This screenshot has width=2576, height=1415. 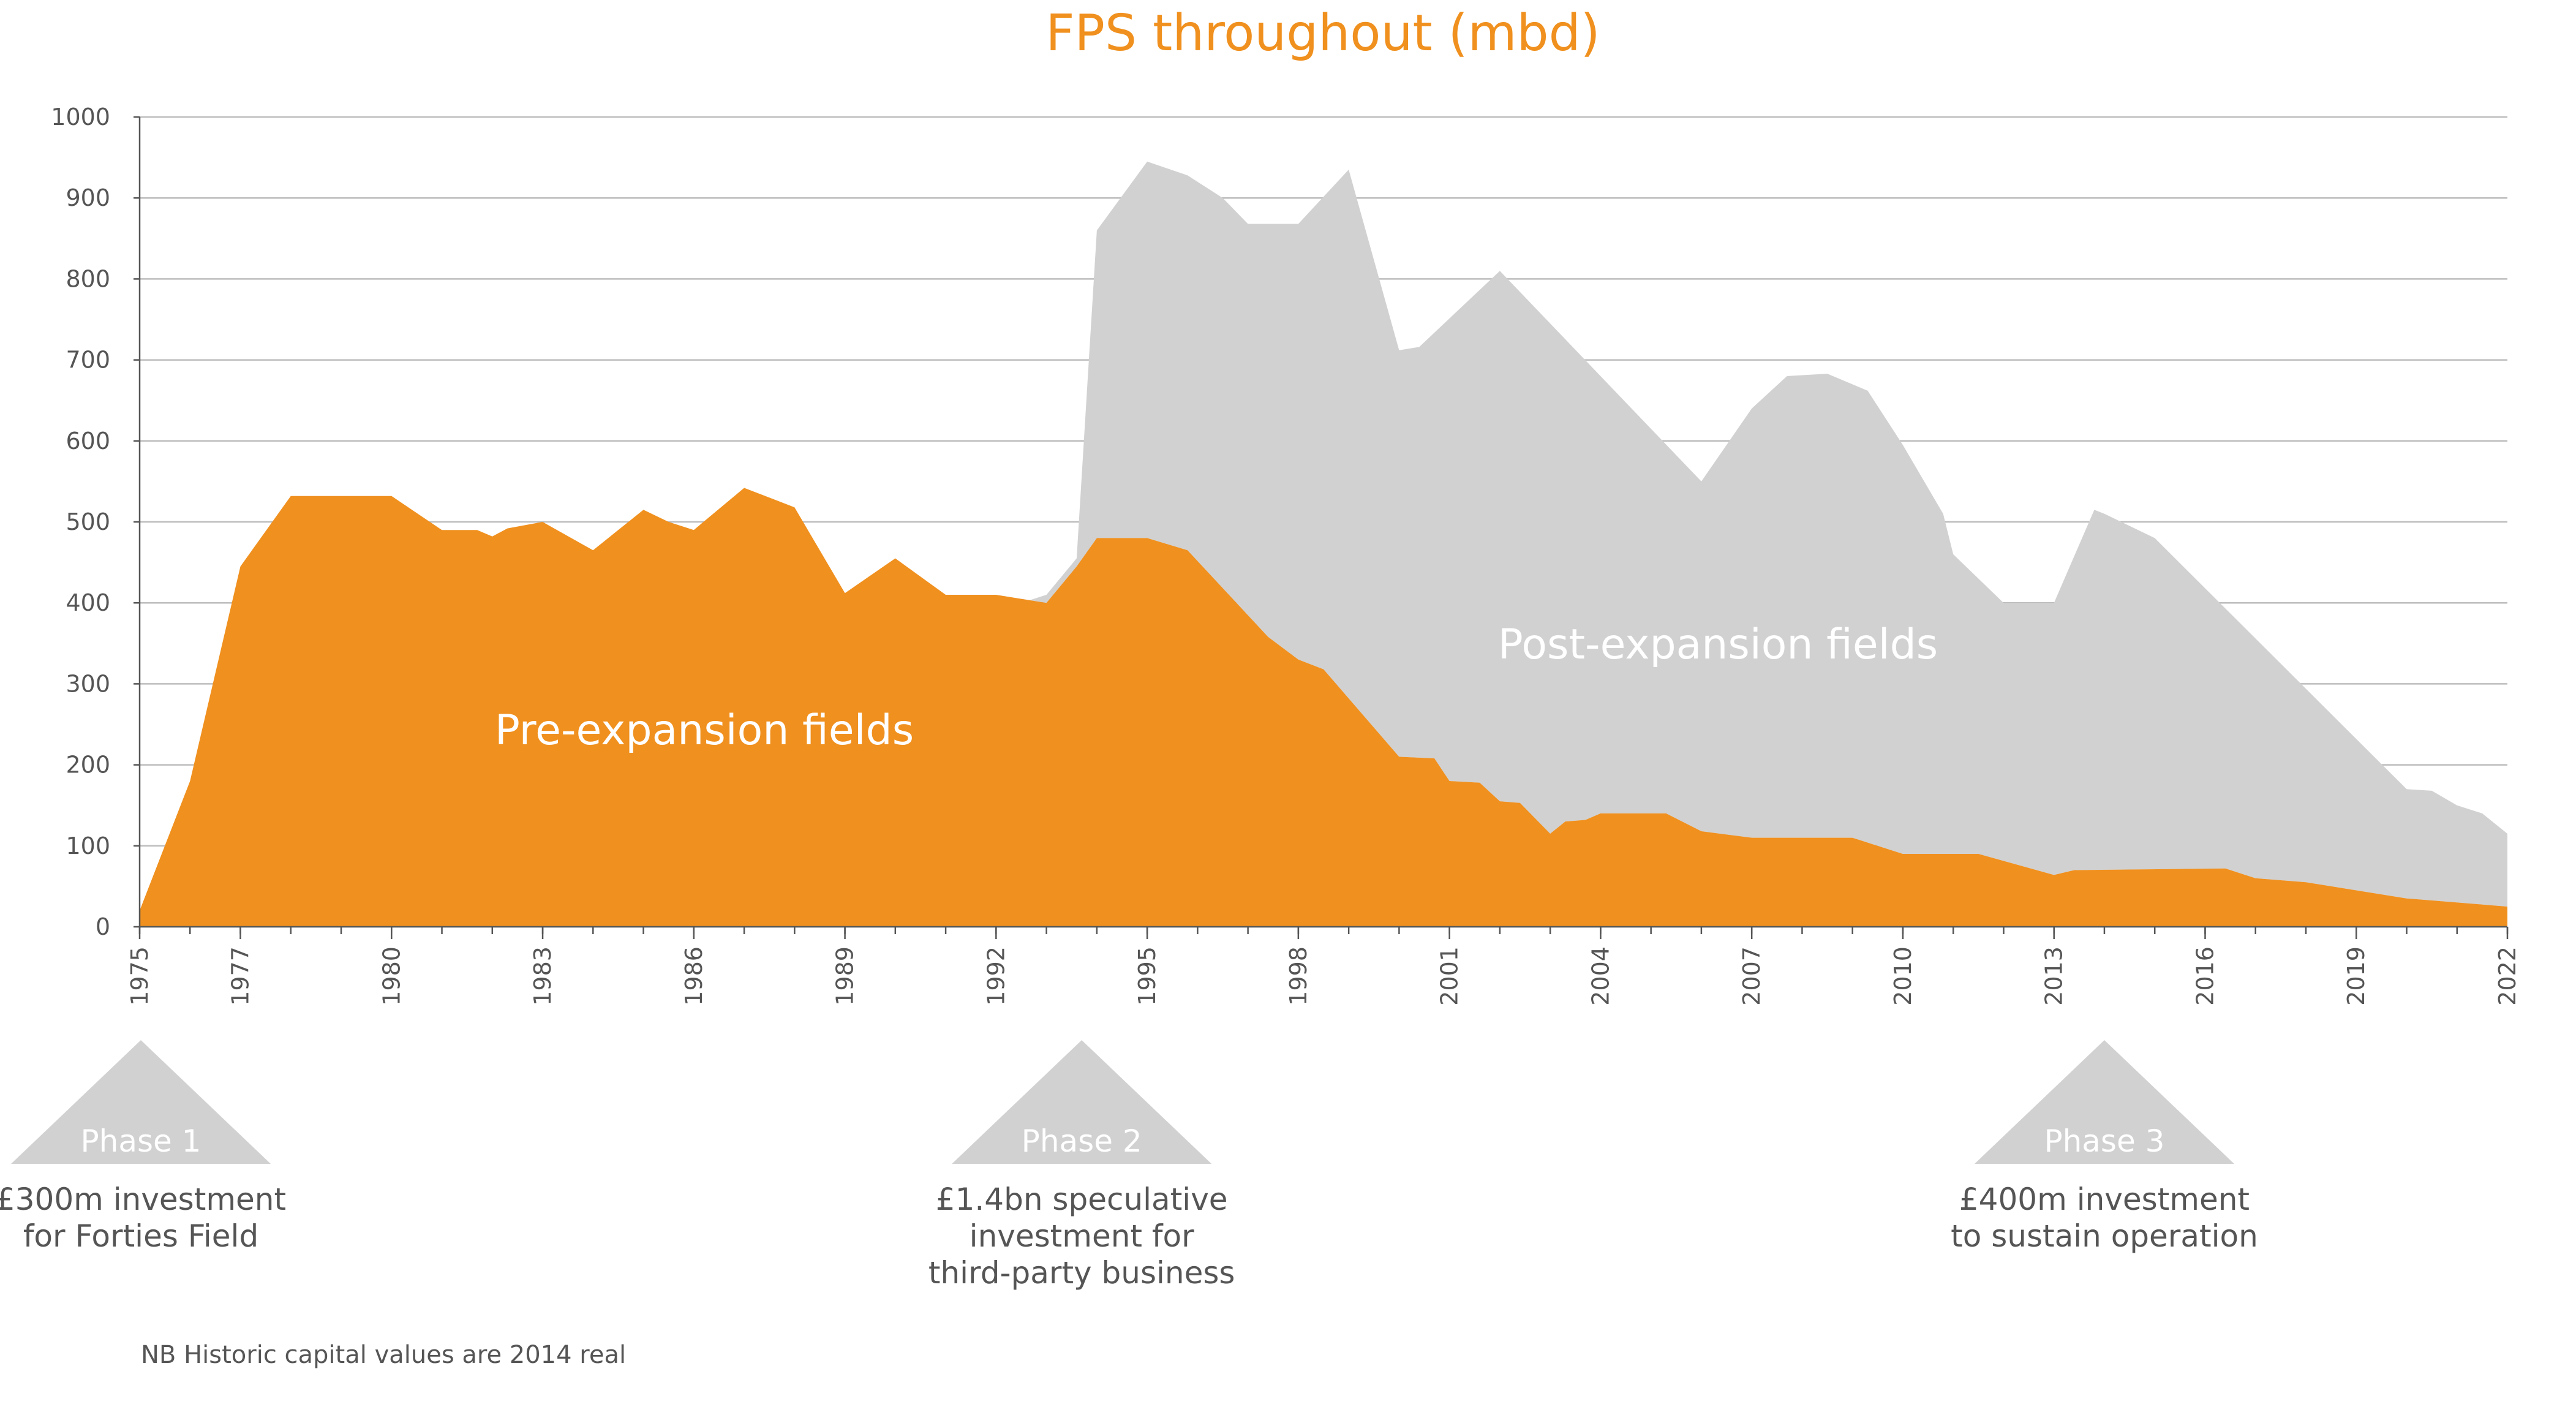 I want to click on x-tick-label: 1983, so click(x=542, y=976).